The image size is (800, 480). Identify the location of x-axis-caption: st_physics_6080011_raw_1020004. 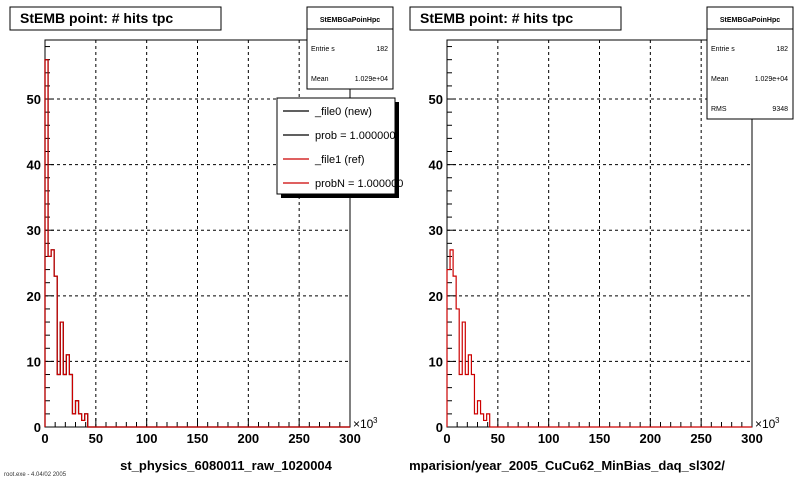
(226, 465).